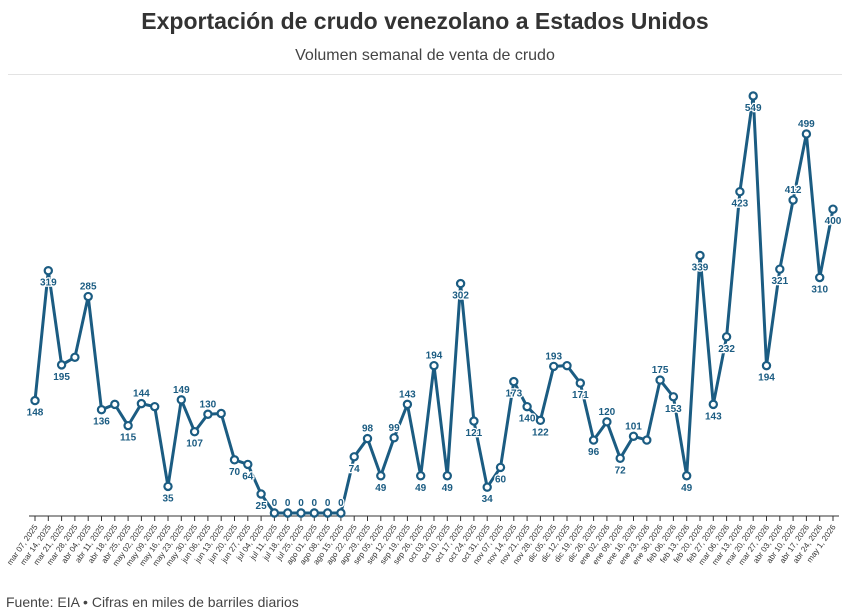  Describe the element at coordinates (355, 469) in the screenshot. I see `data-label: 74` at that location.